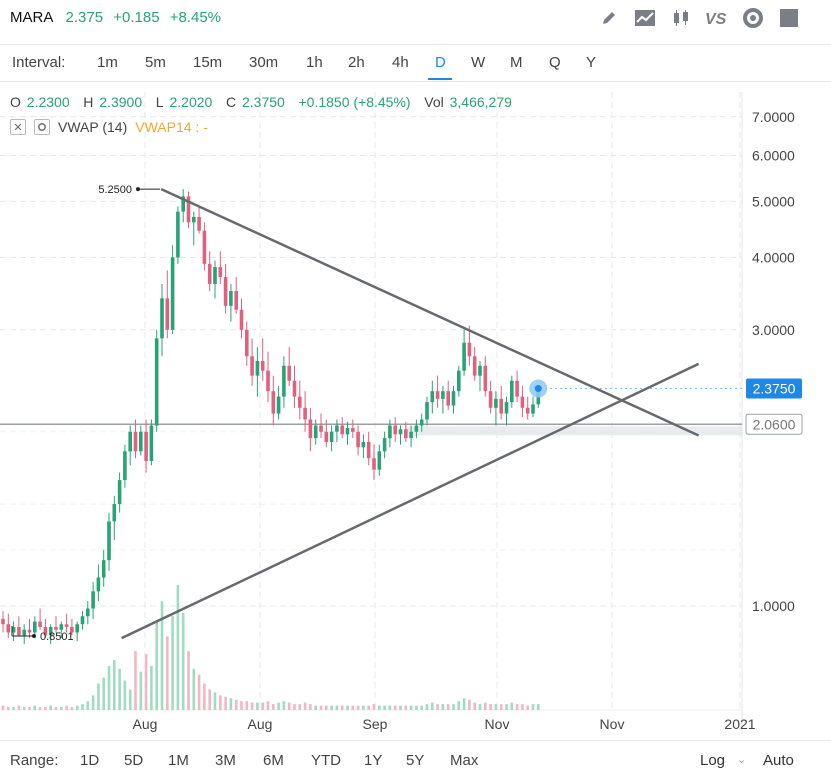 This screenshot has width=831, height=781. What do you see at coordinates (136, 17) in the screenshot?
I see `ticker-change: +0.185` at bounding box center [136, 17].